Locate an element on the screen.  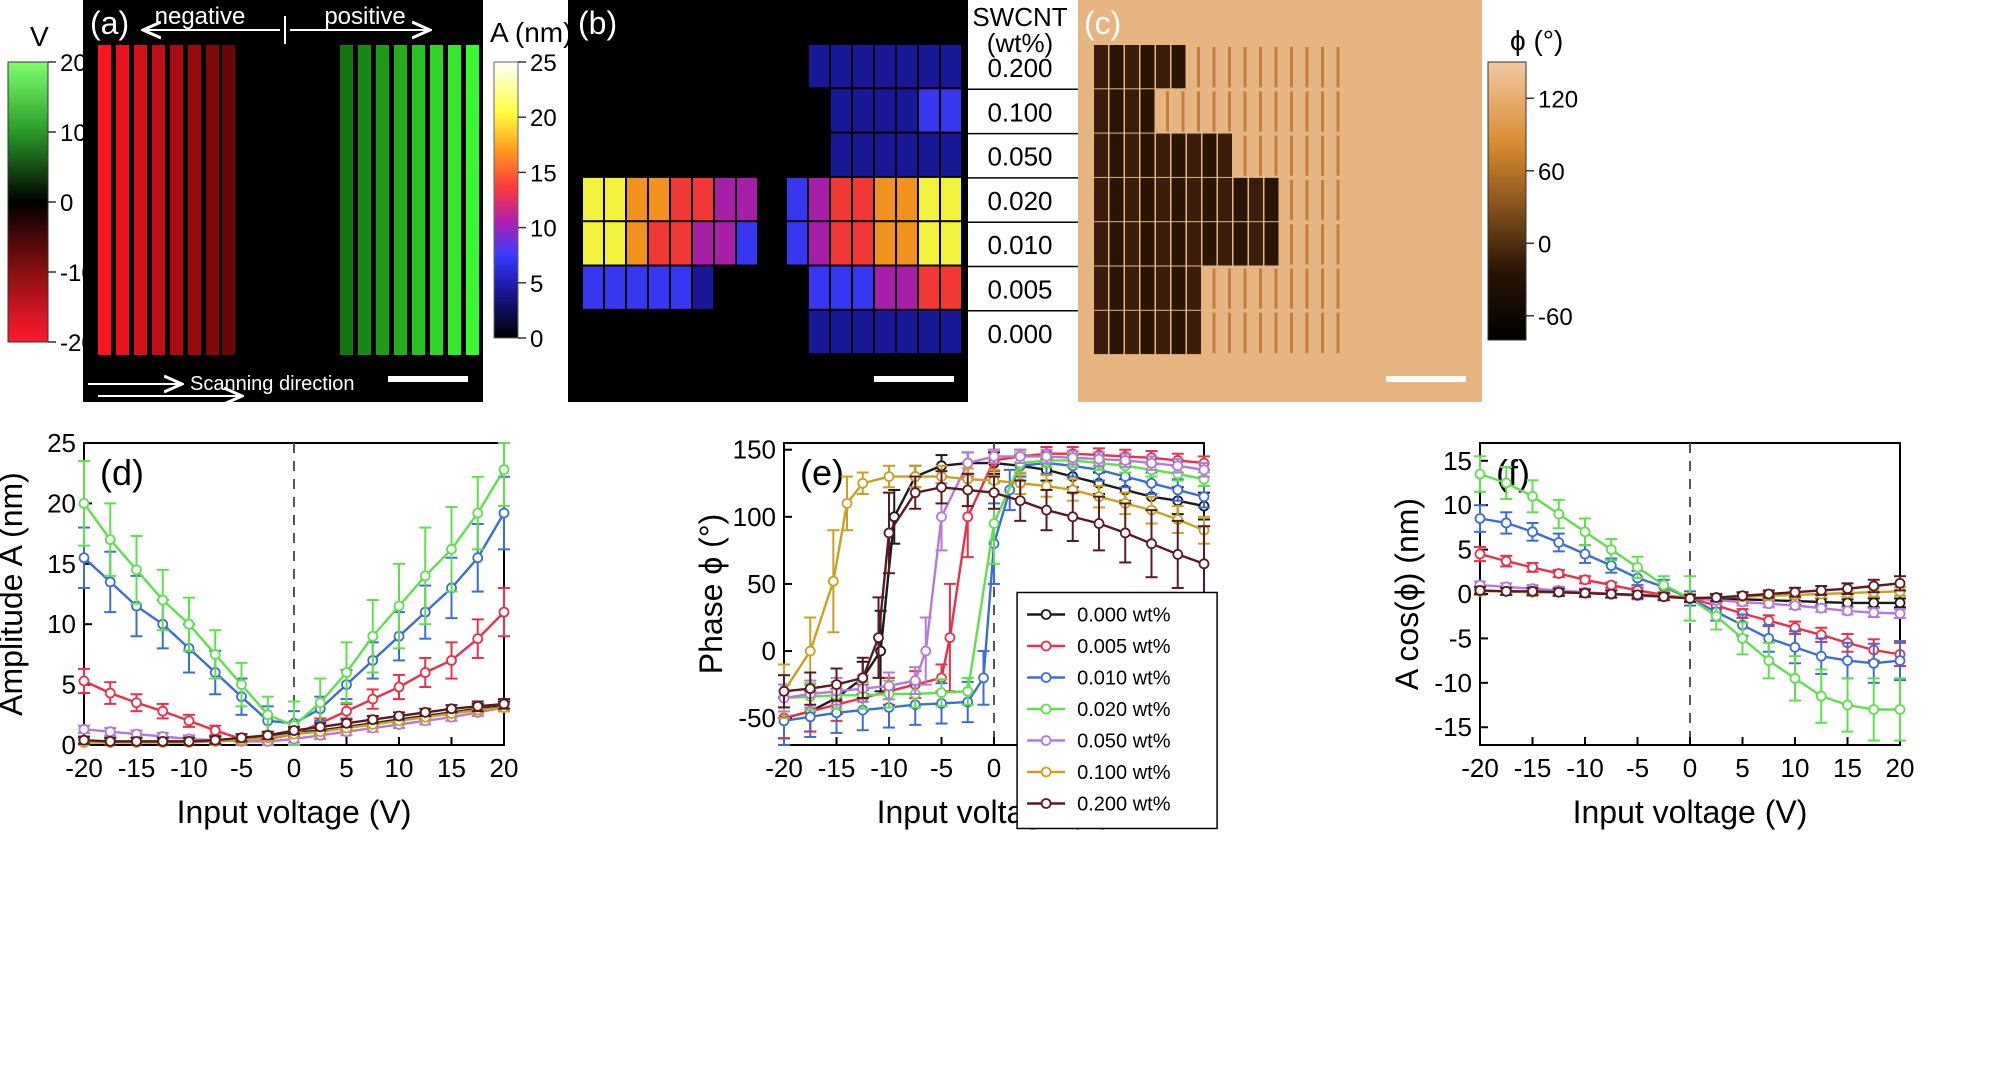
x-tick-label: -20 is located at coordinates (1480, 768).